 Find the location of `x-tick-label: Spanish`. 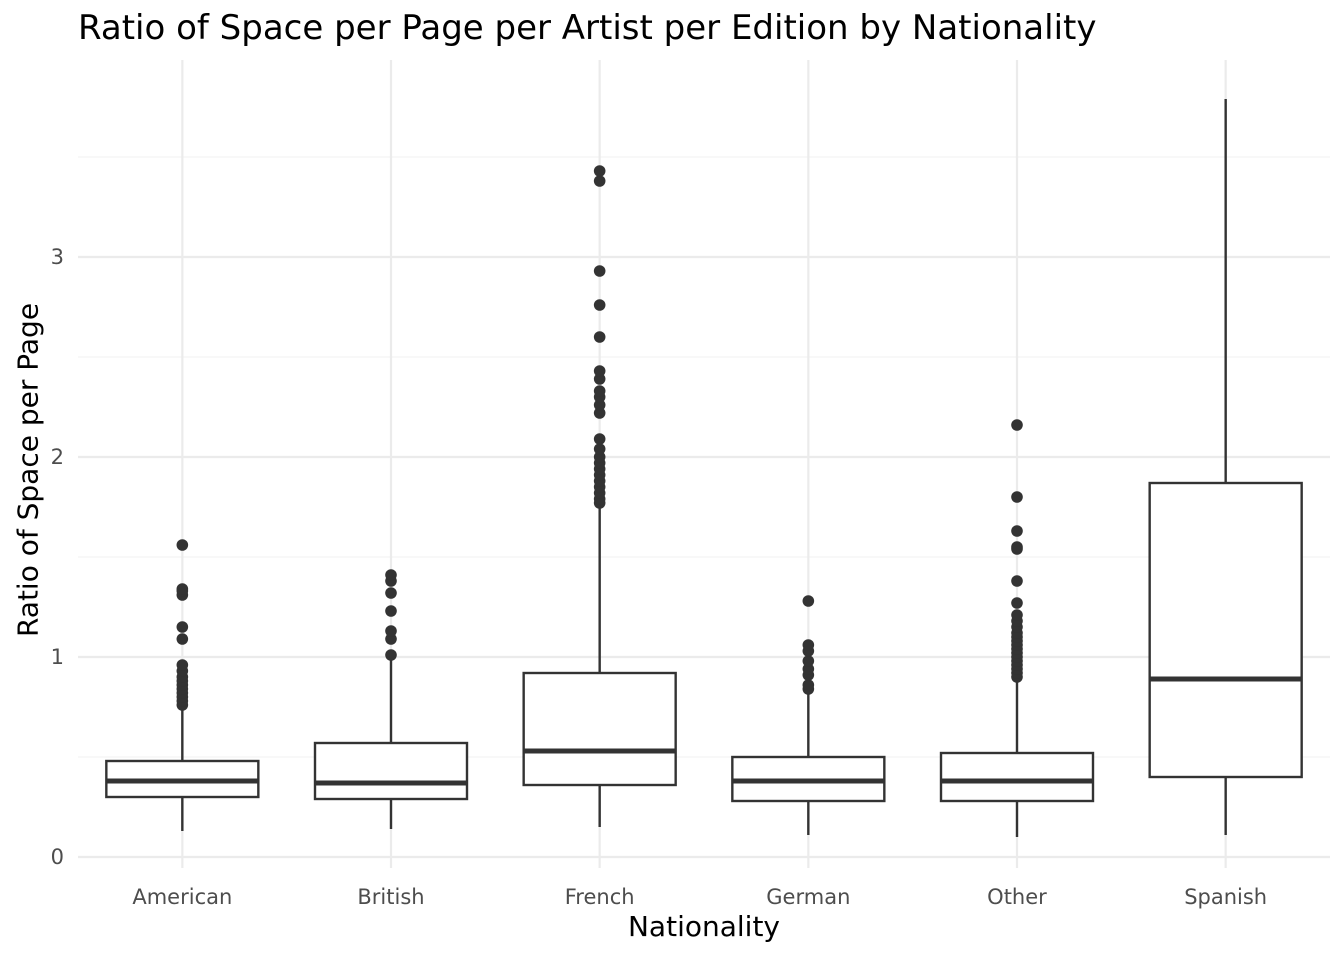

x-tick-label: Spanish is located at coordinates (1225, 897).